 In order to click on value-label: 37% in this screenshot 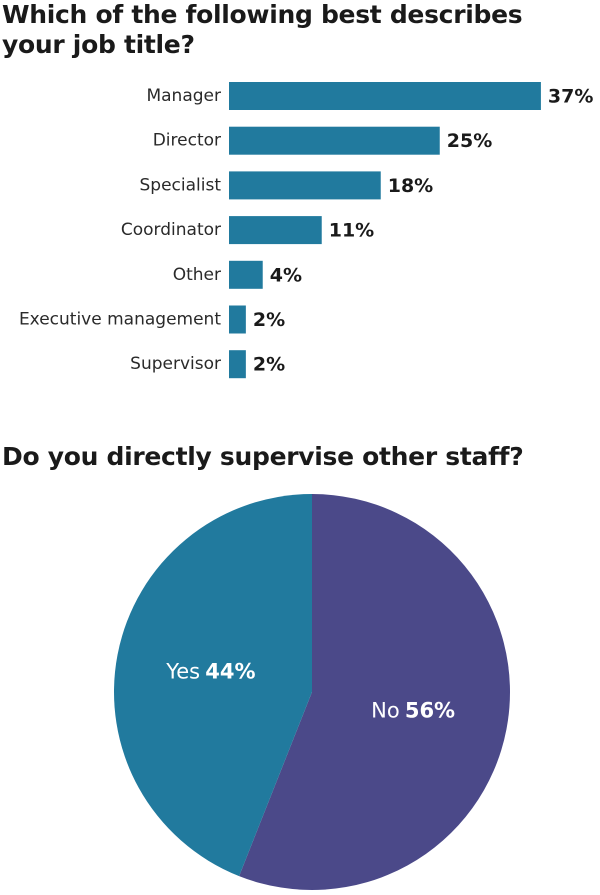, I will do `click(570, 97)`.